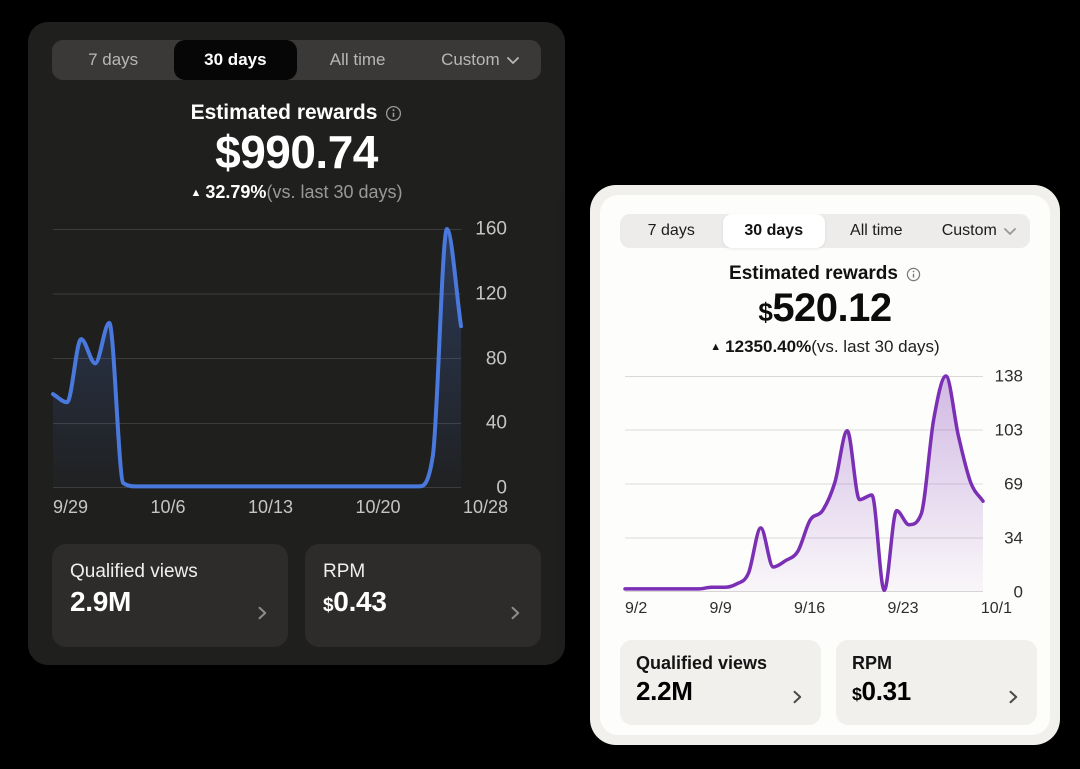  Describe the element at coordinates (170, 595) in the screenshot. I see `qualified-views-card: Qualified views 2.9M` at that location.